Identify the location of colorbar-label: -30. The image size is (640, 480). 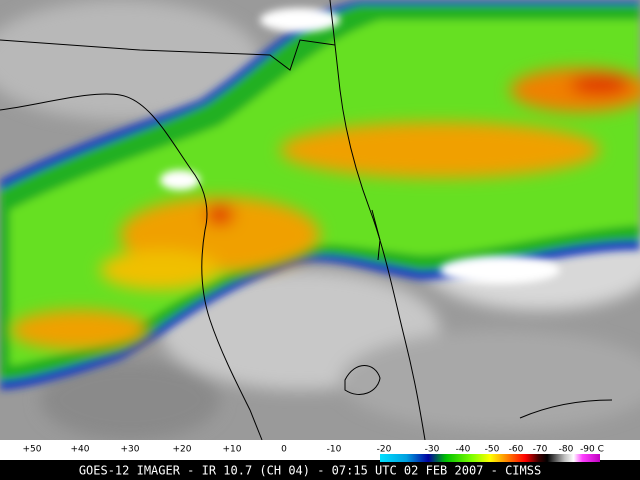
(432, 450).